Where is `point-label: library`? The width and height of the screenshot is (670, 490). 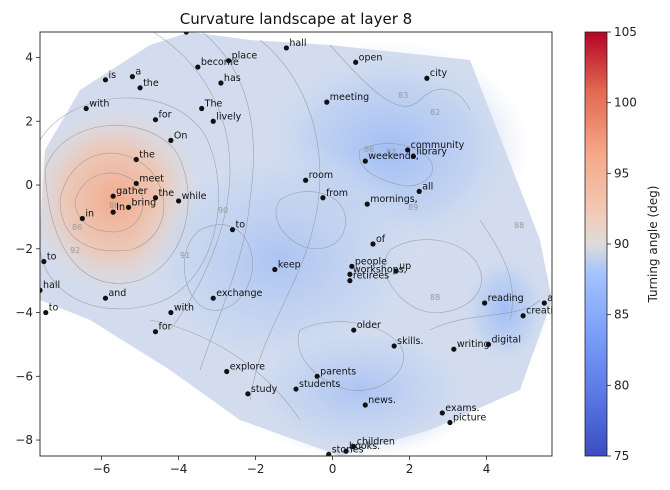 point-label: library is located at coordinates (431, 151).